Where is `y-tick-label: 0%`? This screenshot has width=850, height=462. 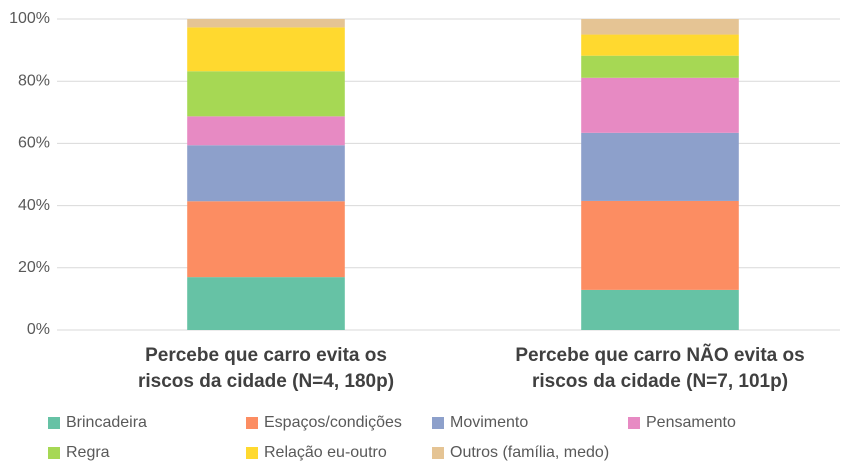
y-tick-label: 0% is located at coordinates (38, 329).